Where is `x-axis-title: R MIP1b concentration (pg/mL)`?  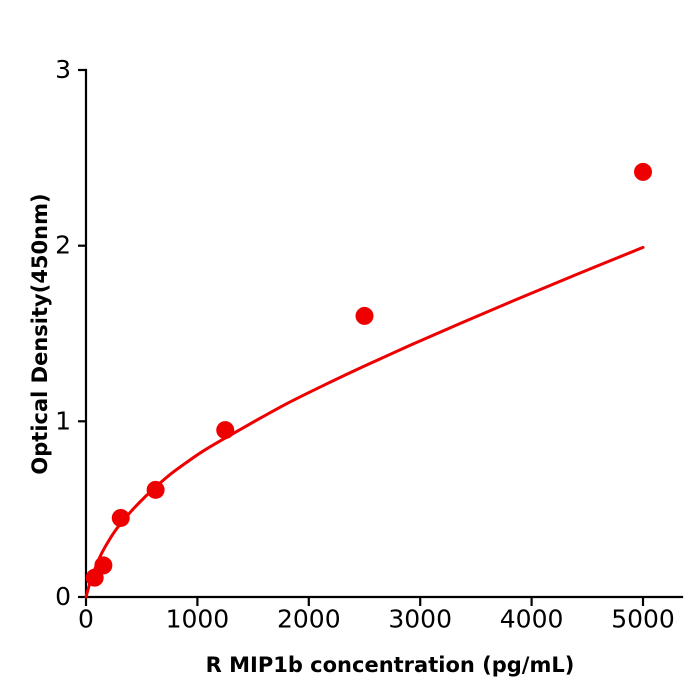
x-axis-title: R MIP1b concentration (pg/mL) is located at coordinates (390, 665).